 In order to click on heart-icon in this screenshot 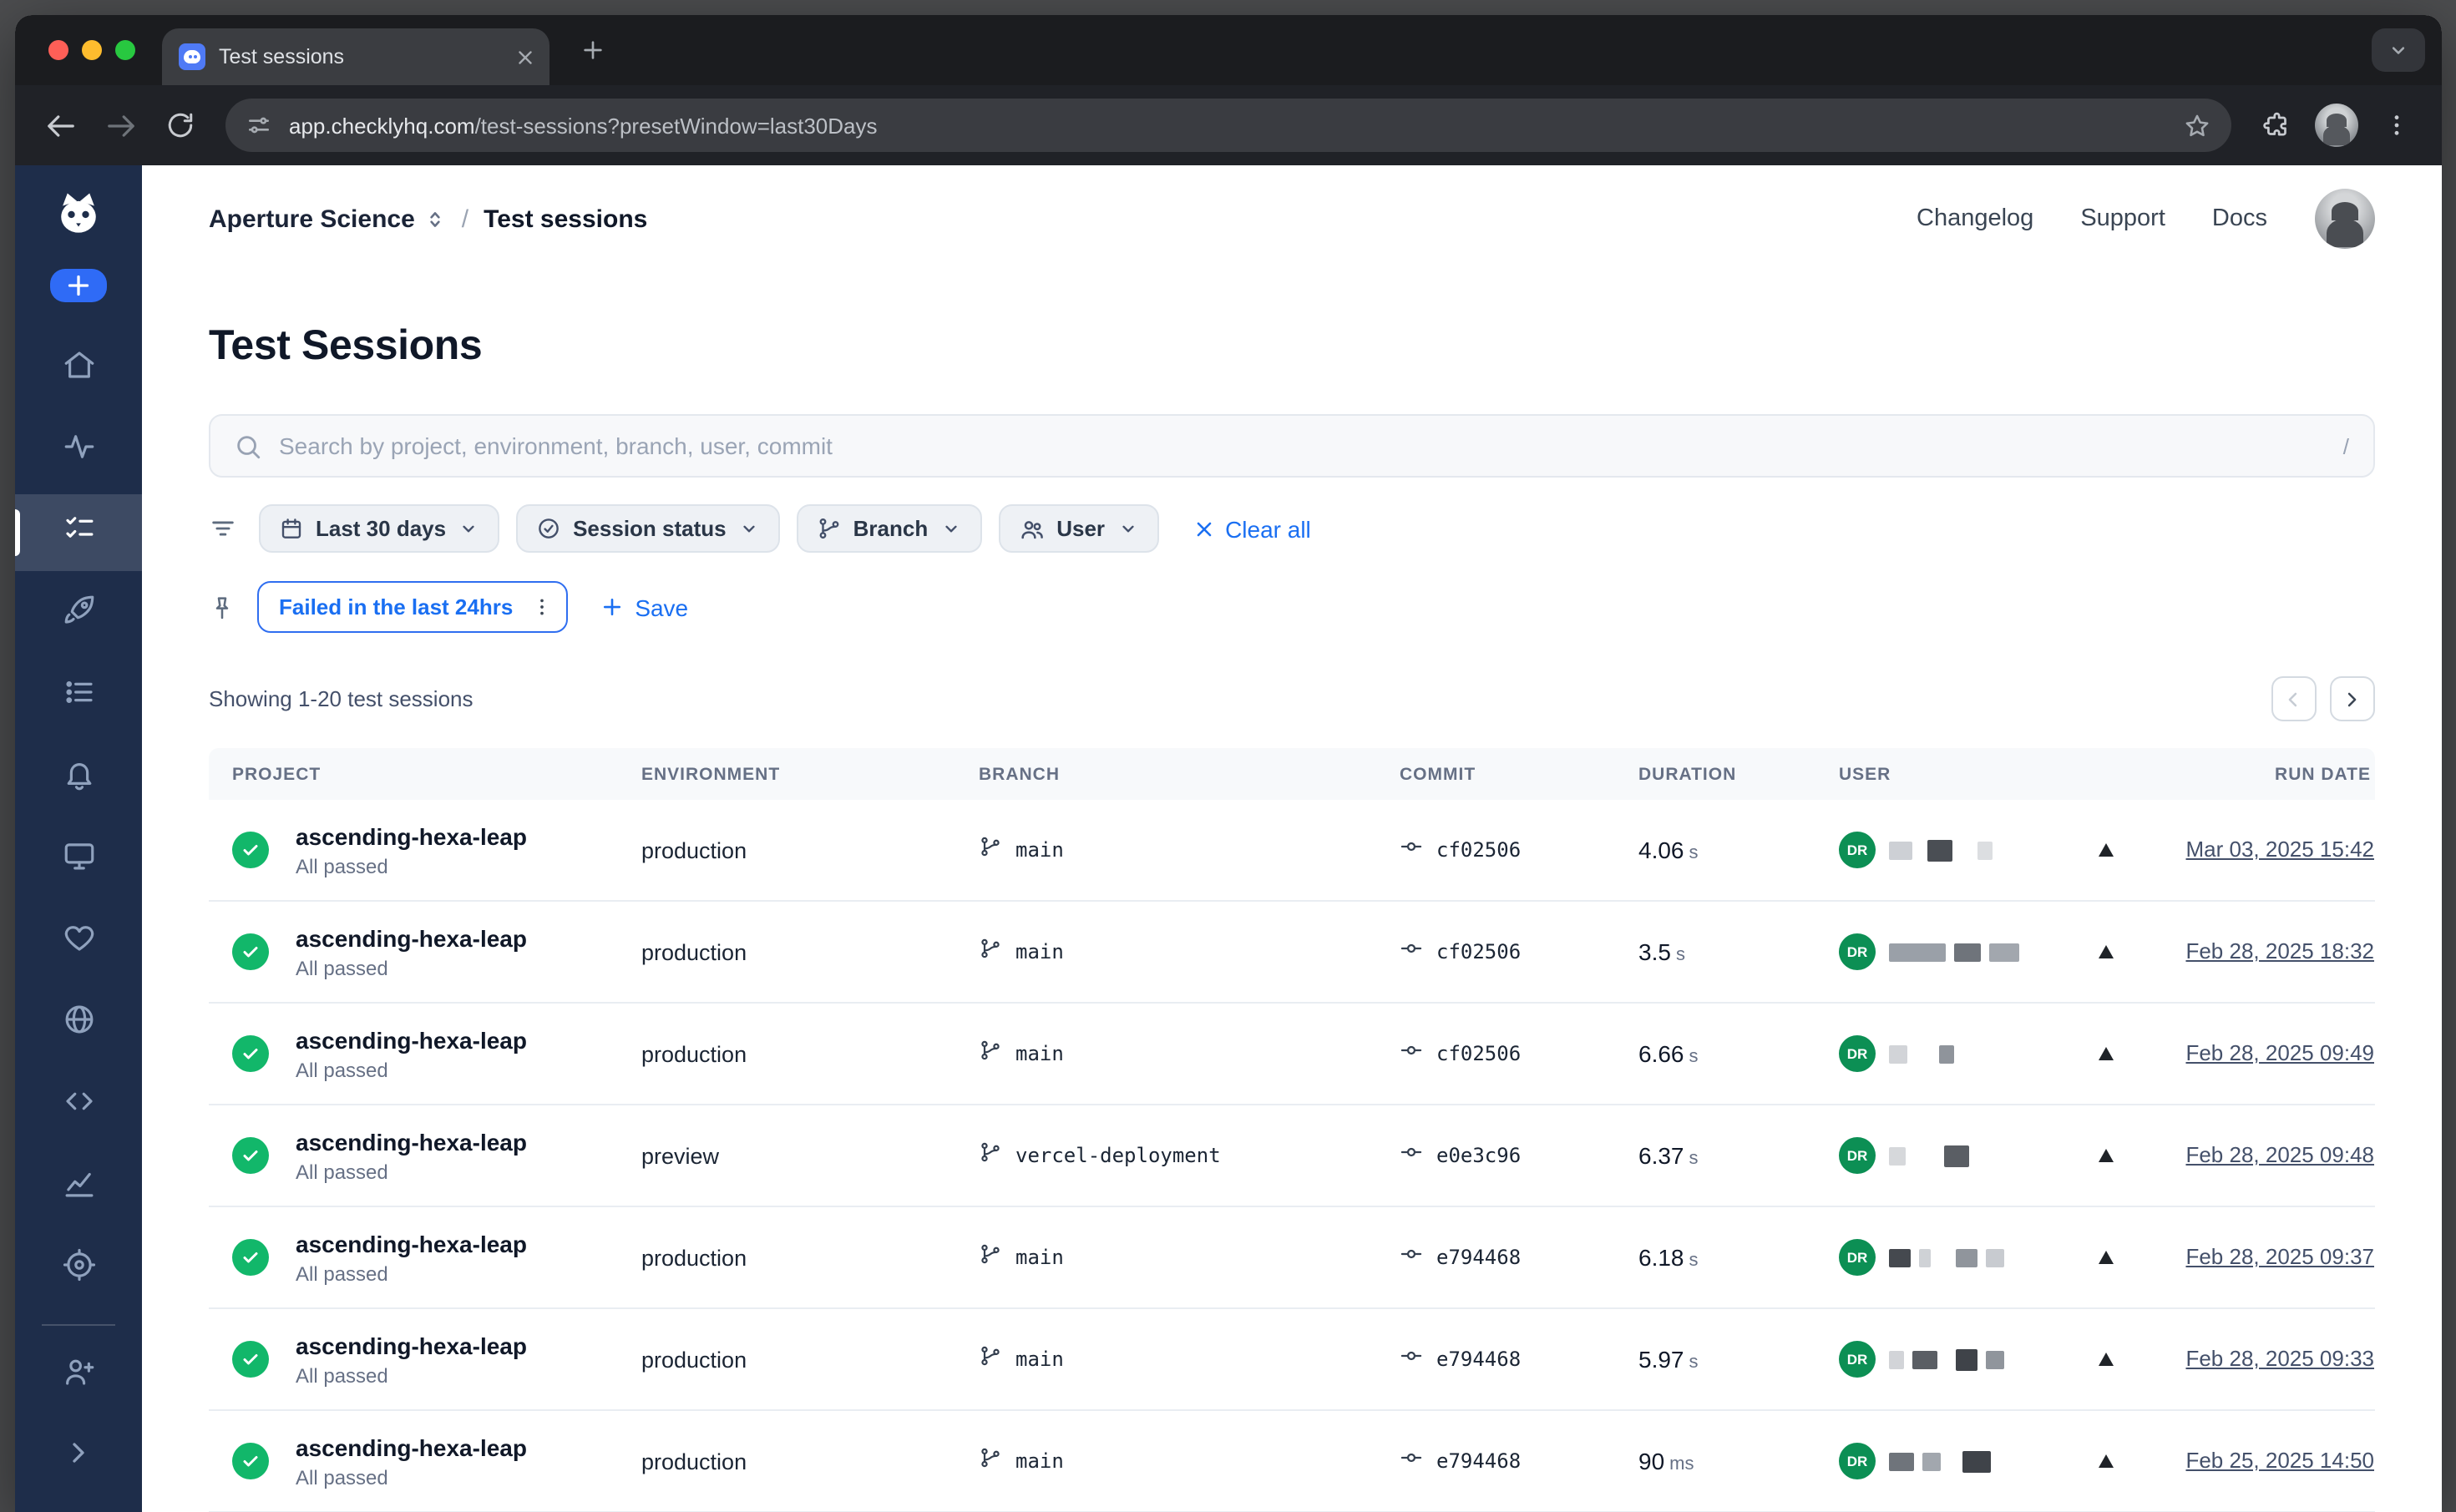, I will do `click(78, 941)`.